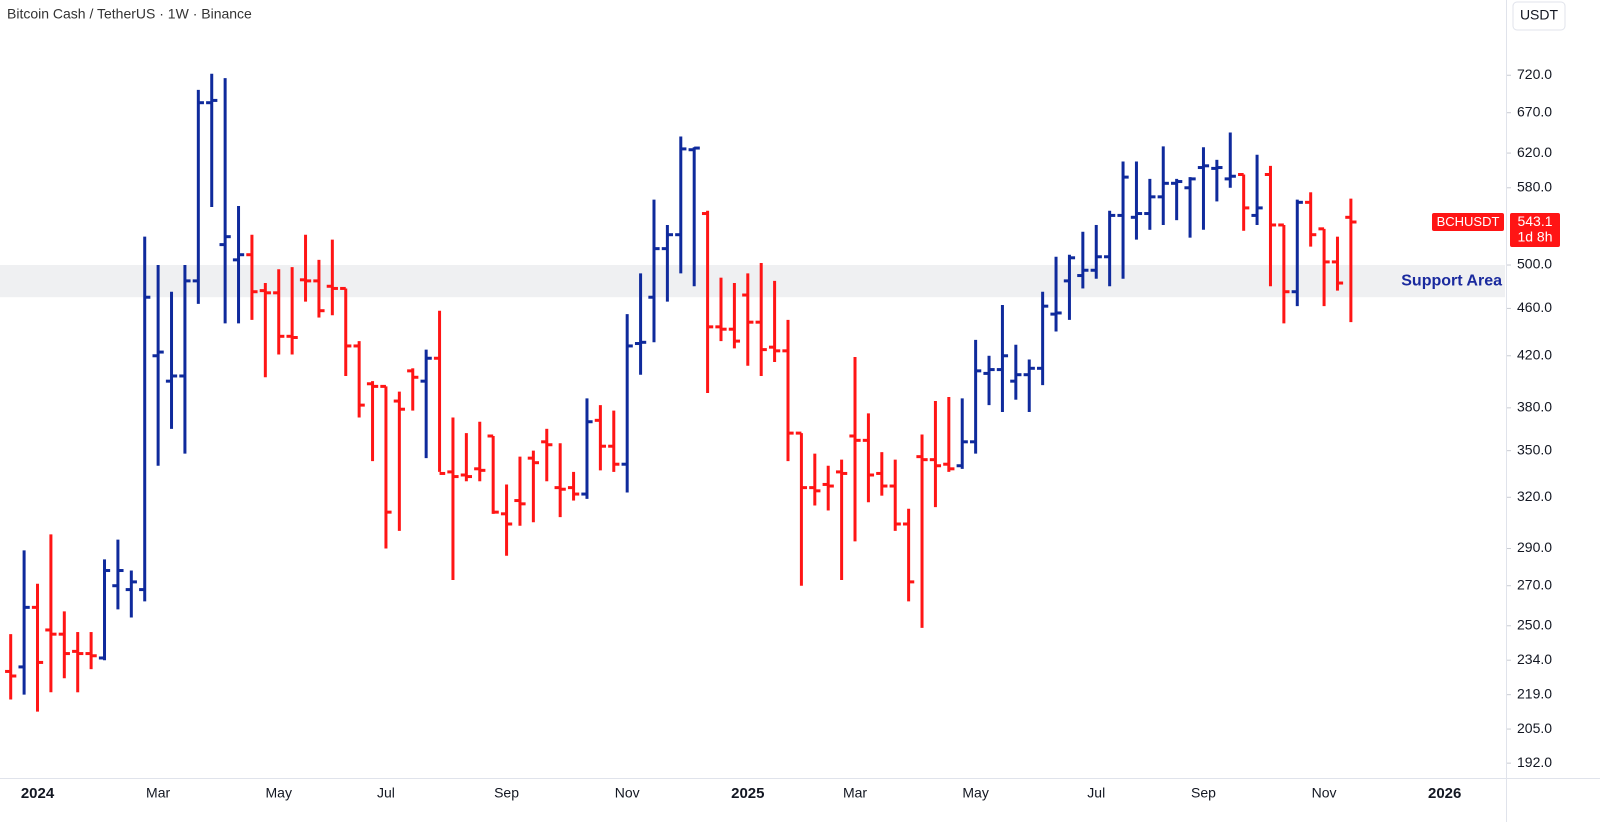 Image resolution: width=1600 pixels, height=822 pixels. Describe the element at coordinates (1534, 449) in the screenshot. I see `y-tick-label: 350.0` at that location.